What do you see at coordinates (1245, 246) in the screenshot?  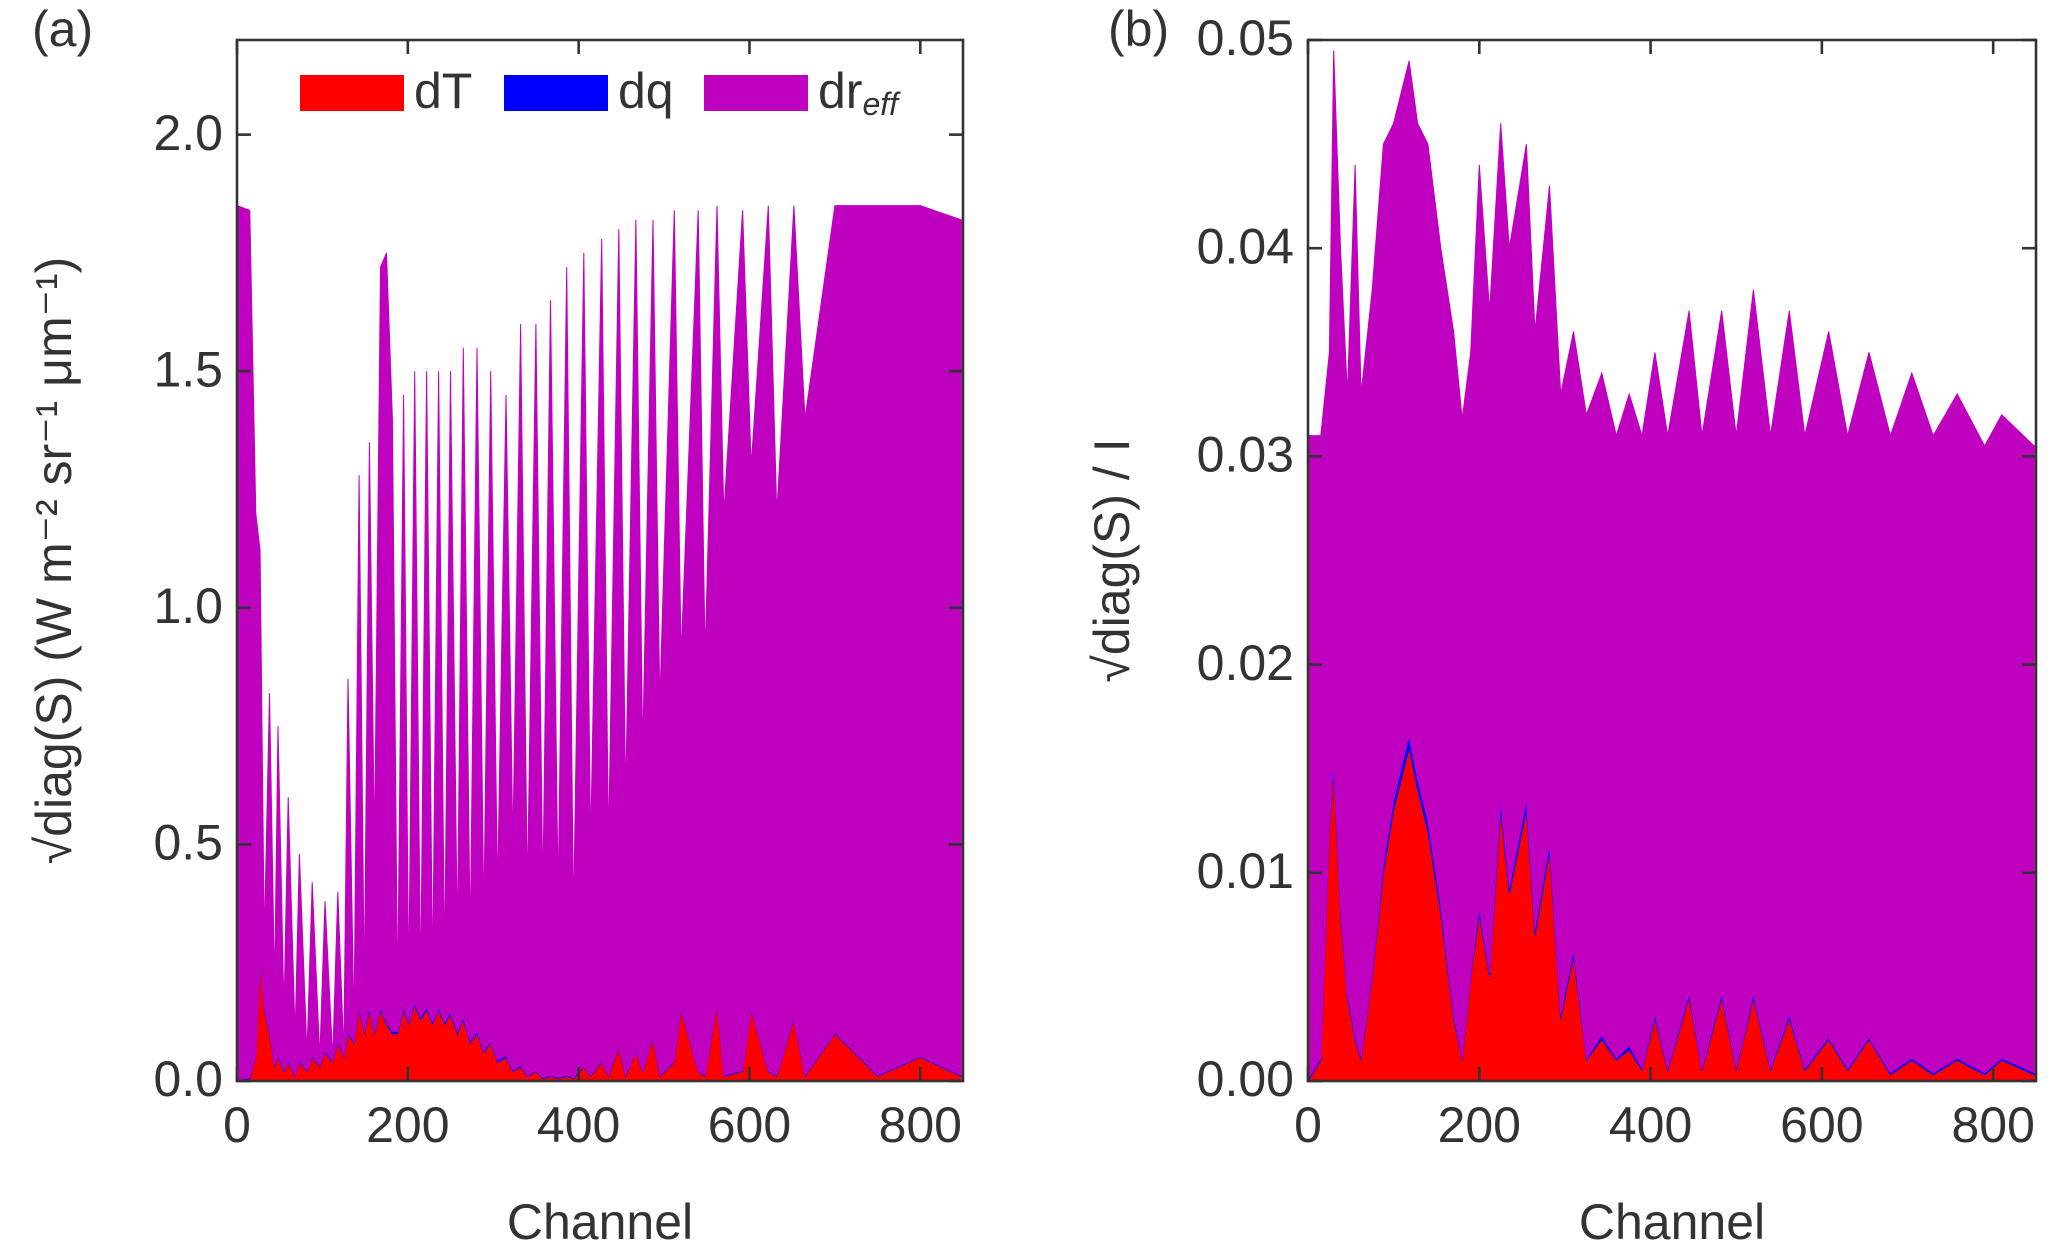 I see `y-tick-label: 0.04` at bounding box center [1245, 246].